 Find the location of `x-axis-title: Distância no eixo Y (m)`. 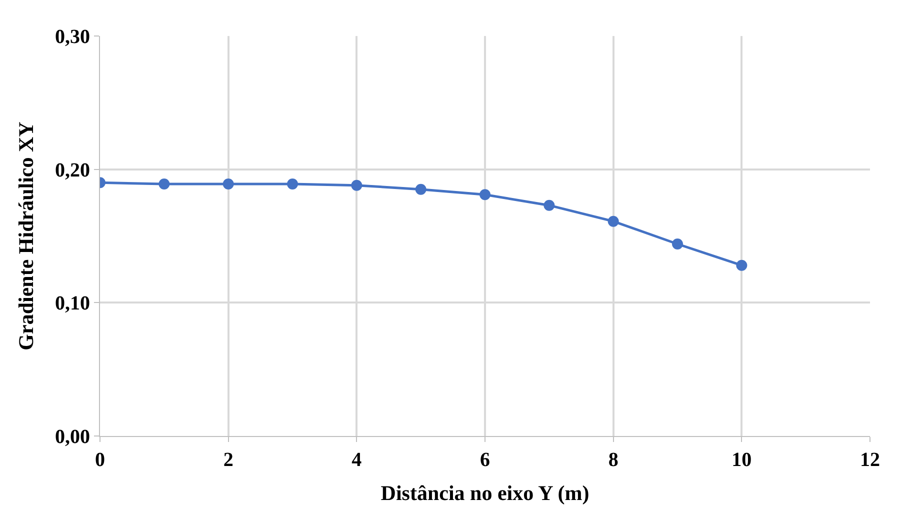

x-axis-title: Distância no eixo Y (m) is located at coordinates (485, 493).